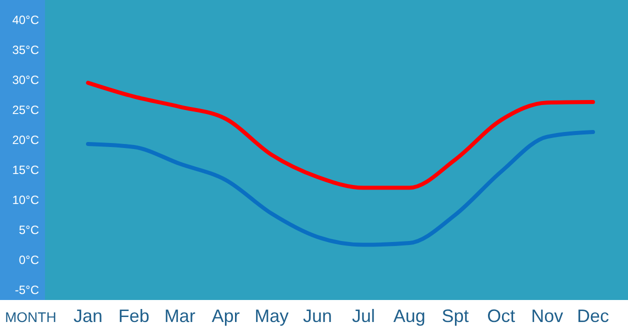 Image resolution: width=628 pixels, height=332 pixels. What do you see at coordinates (226, 316) in the screenshot?
I see `x-tick-label: Apr` at bounding box center [226, 316].